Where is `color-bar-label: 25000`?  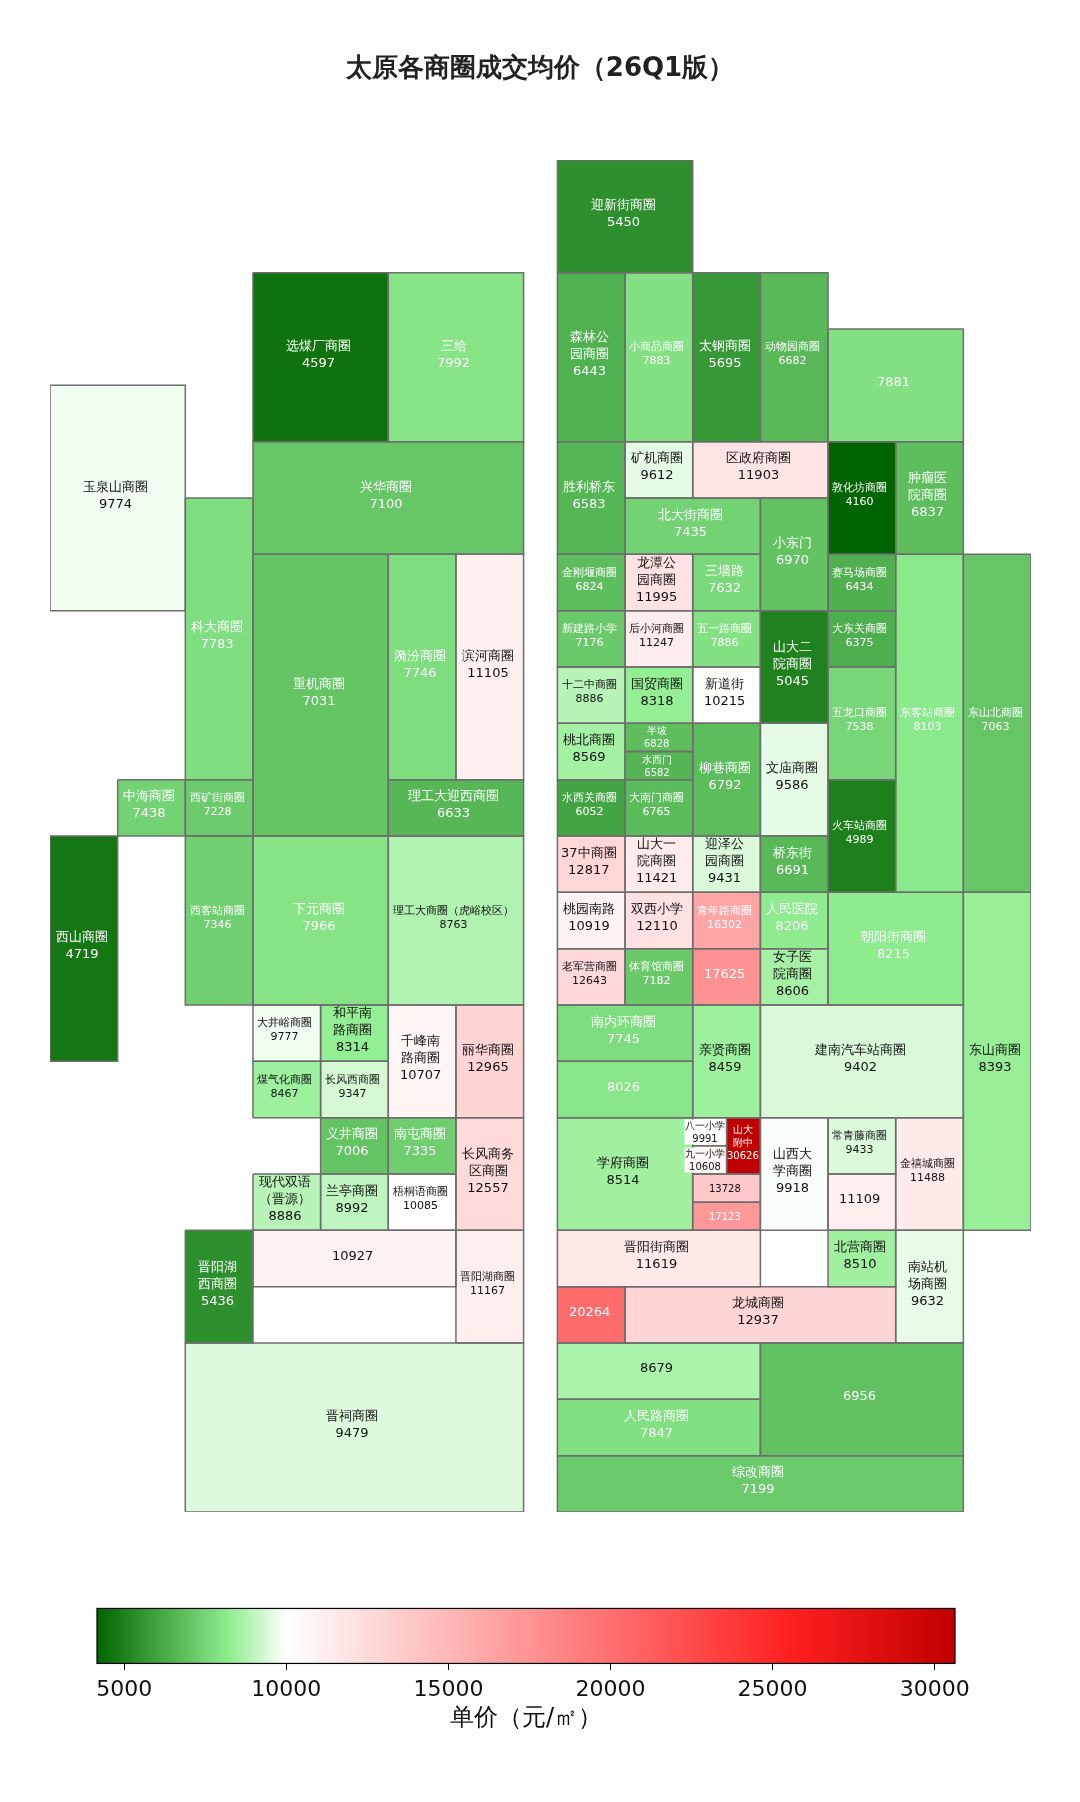
color-bar-label: 25000 is located at coordinates (772, 1688).